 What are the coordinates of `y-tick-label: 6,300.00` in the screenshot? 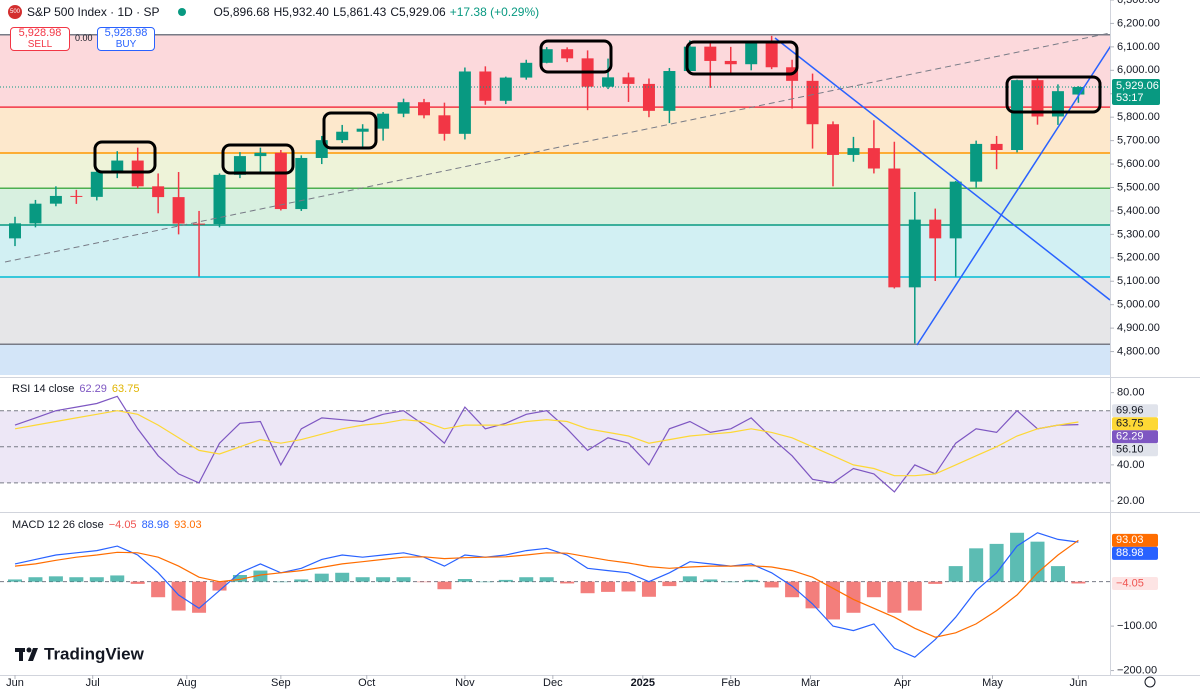 It's located at (1138, 3).